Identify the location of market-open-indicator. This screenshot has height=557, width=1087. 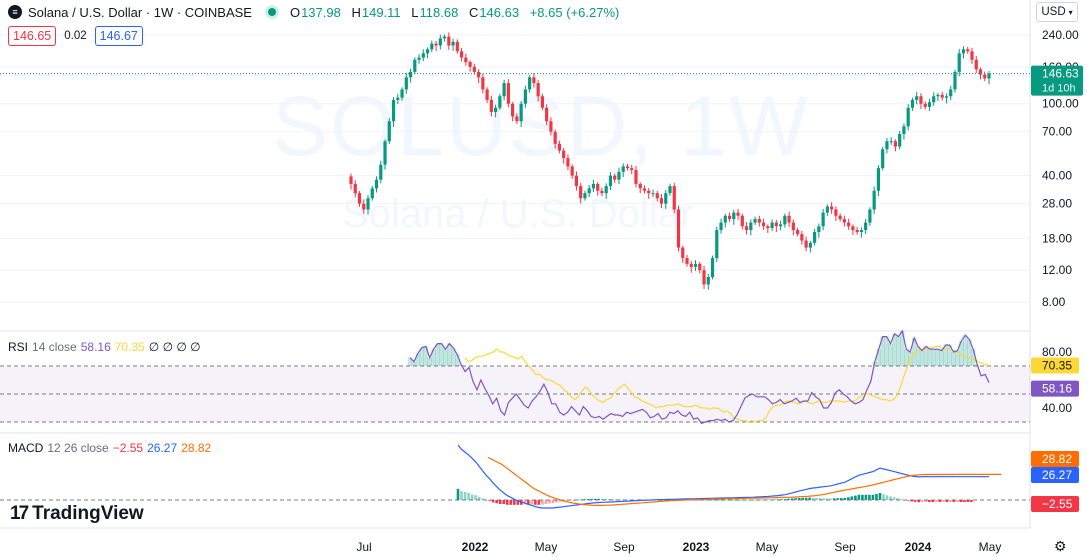
(271, 12).